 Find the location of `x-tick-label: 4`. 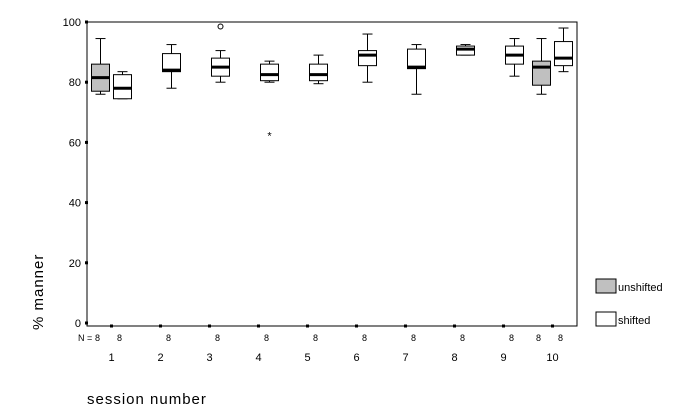

x-tick-label: 4 is located at coordinates (258, 358).